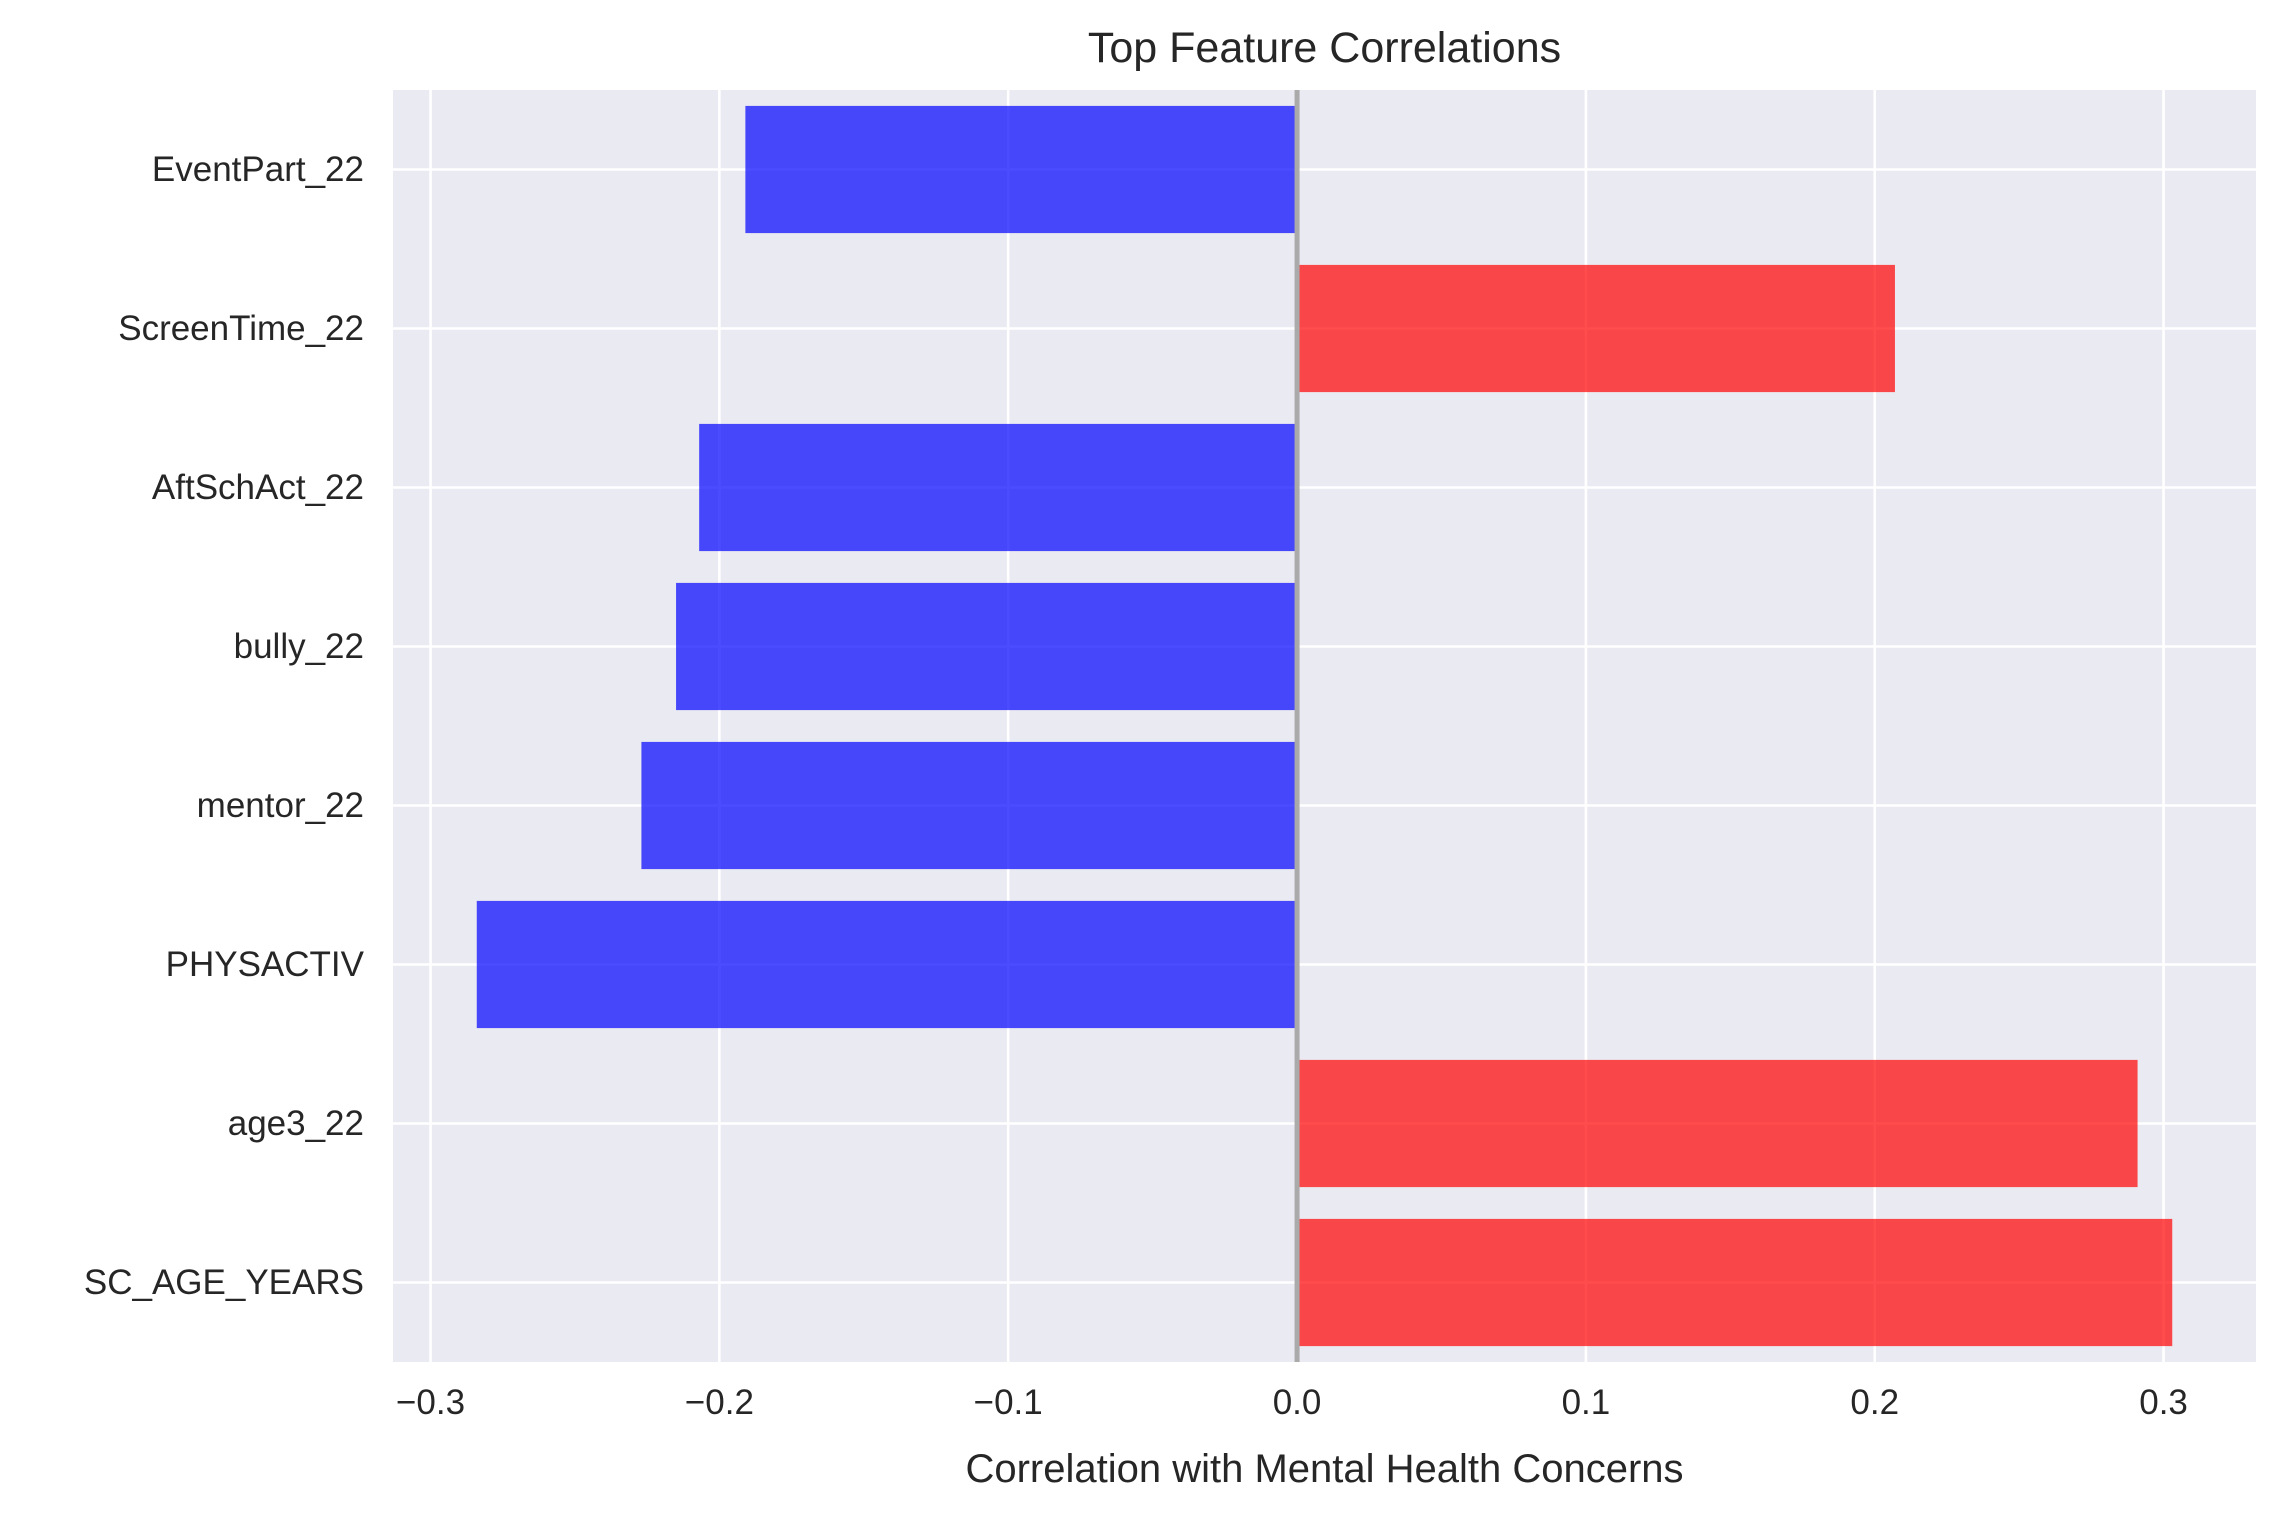 The image size is (2282, 1526). I want to click on y-tick-label: age3_22, so click(296, 1123).